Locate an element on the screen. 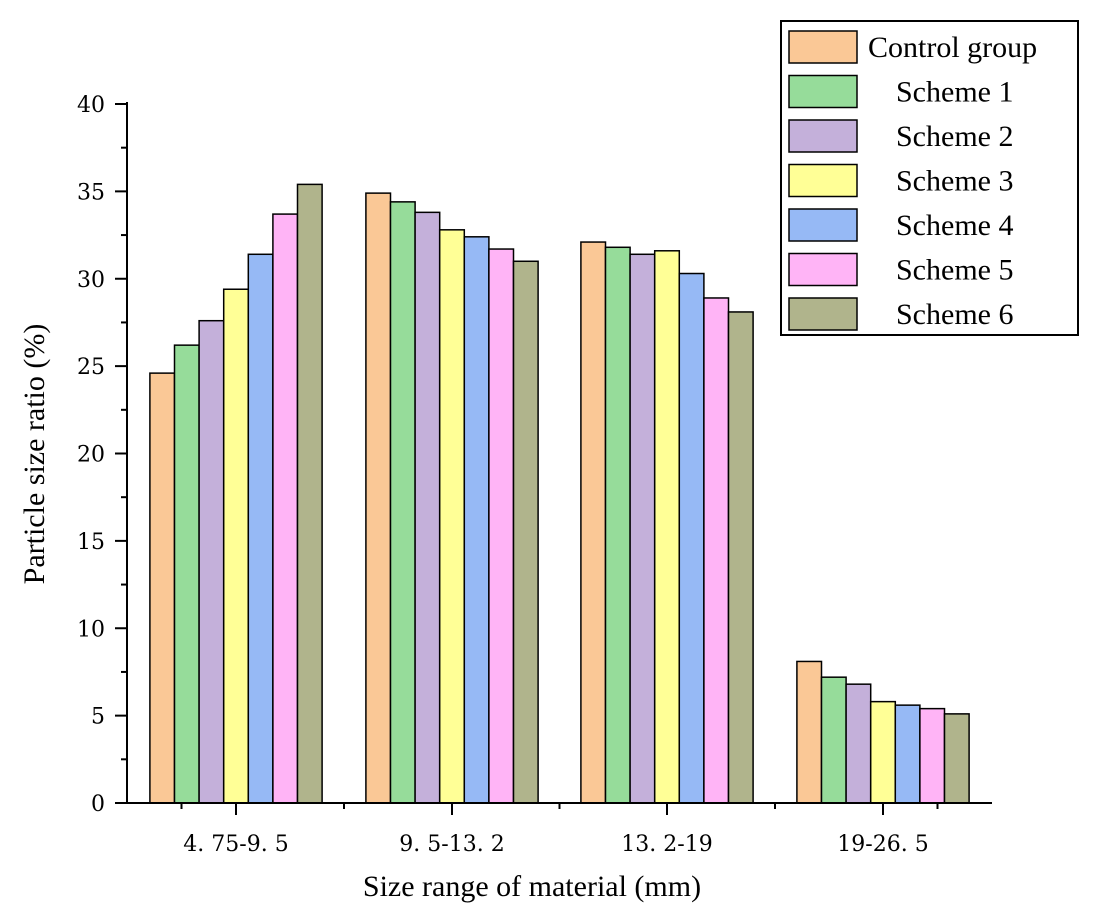 This screenshot has height=918, width=1094. bar-4.75-9.5-scheme-2 is located at coordinates (211, 561).